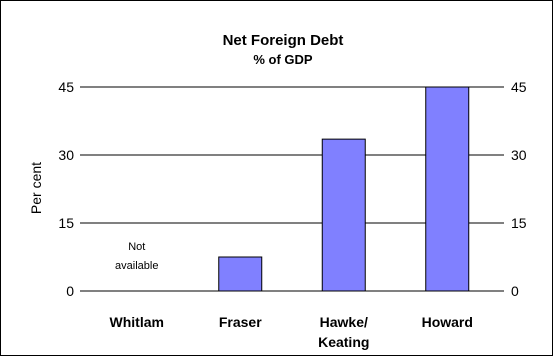 The image size is (553, 361). Describe the element at coordinates (136, 266) in the screenshot. I see `not-available-note: available` at that location.